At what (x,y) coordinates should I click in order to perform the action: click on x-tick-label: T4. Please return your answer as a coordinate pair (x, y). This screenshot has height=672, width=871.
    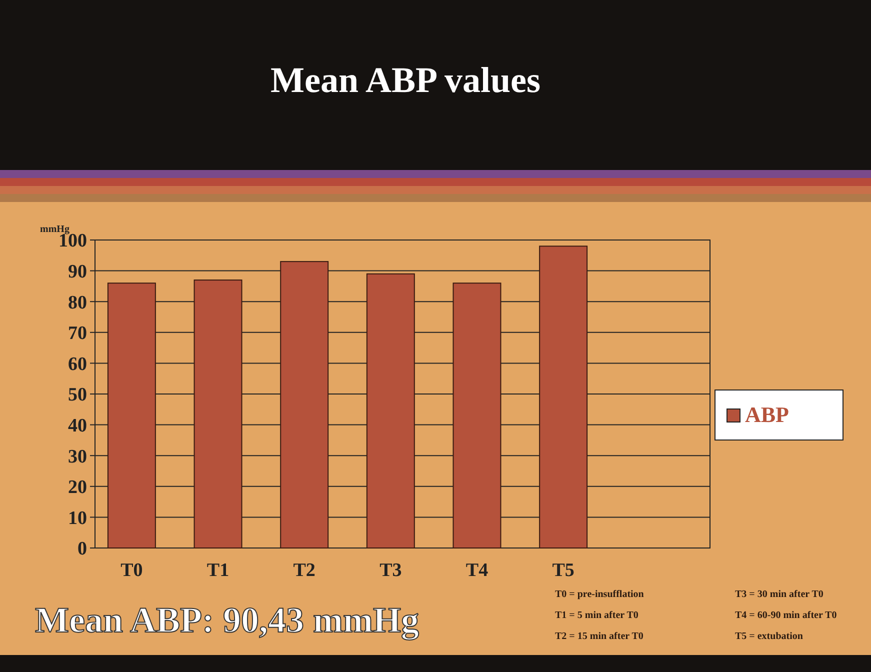
    Looking at the image, I should click on (477, 570).